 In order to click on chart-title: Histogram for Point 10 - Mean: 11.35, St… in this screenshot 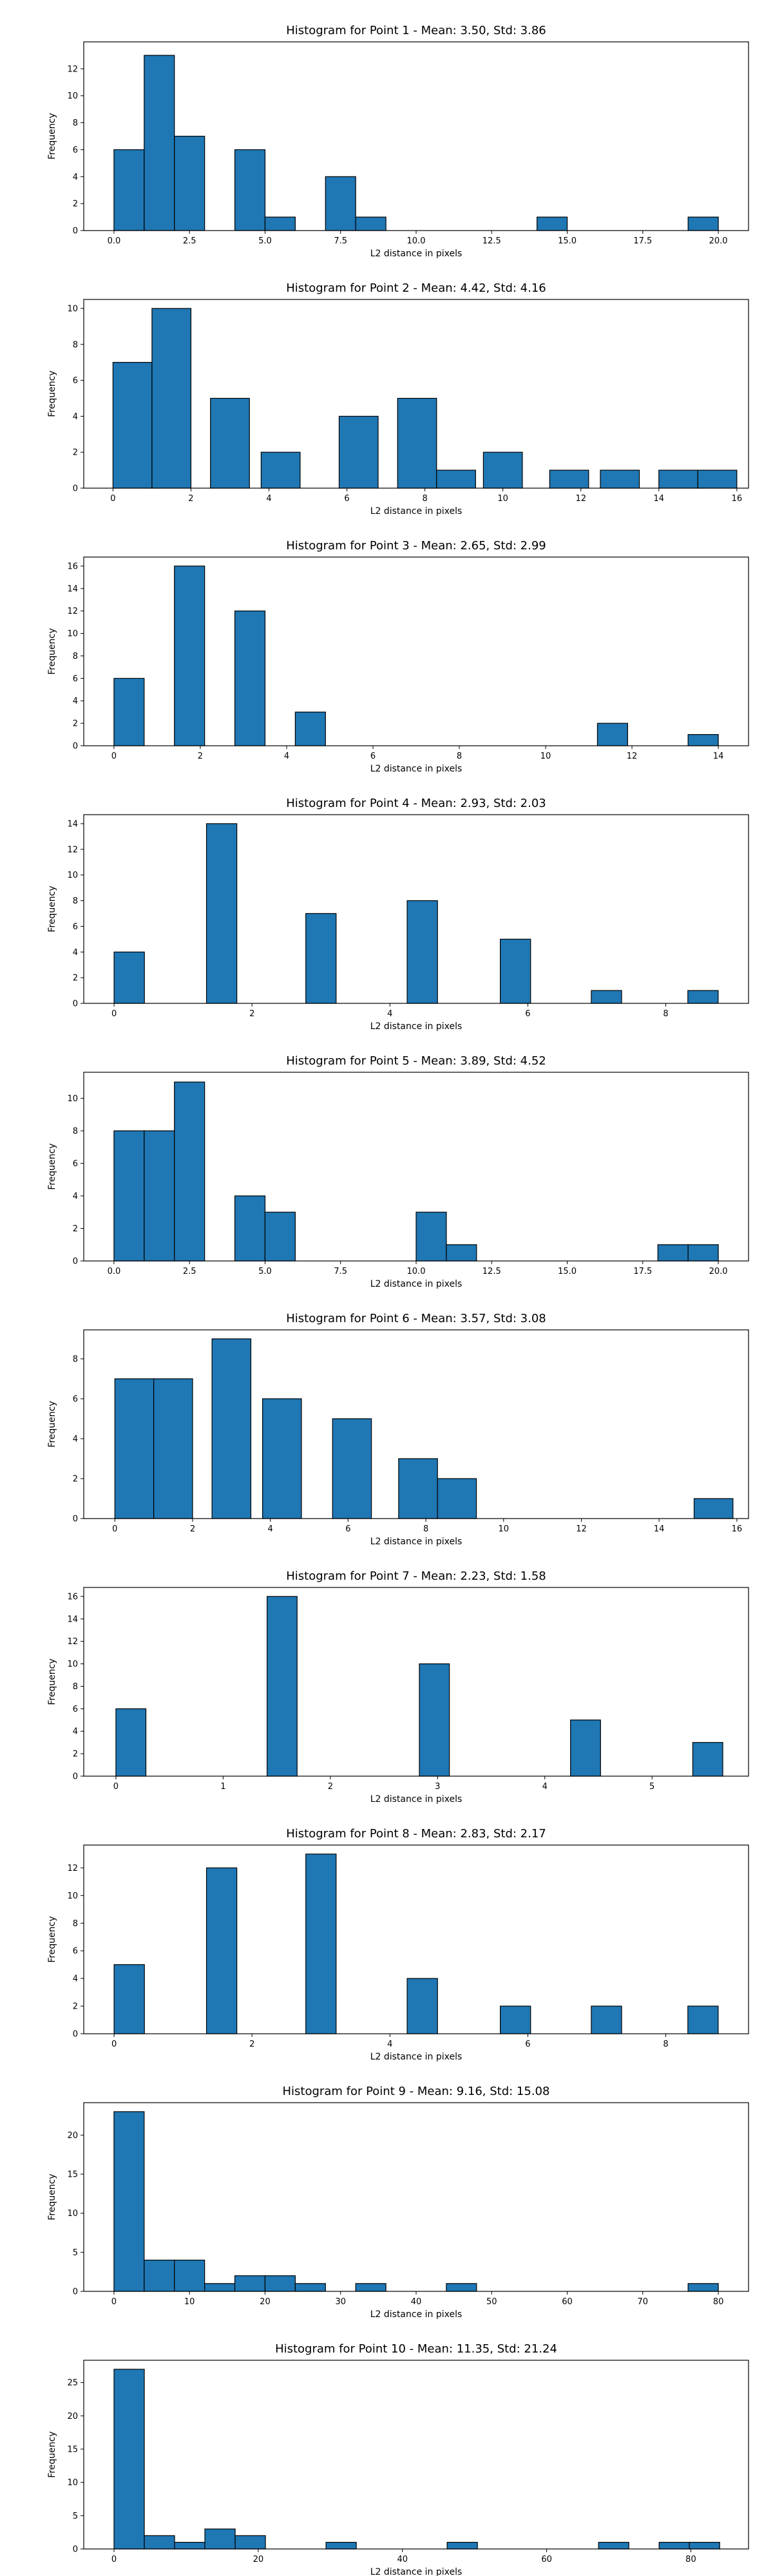, I will do `click(416, 2349)`.